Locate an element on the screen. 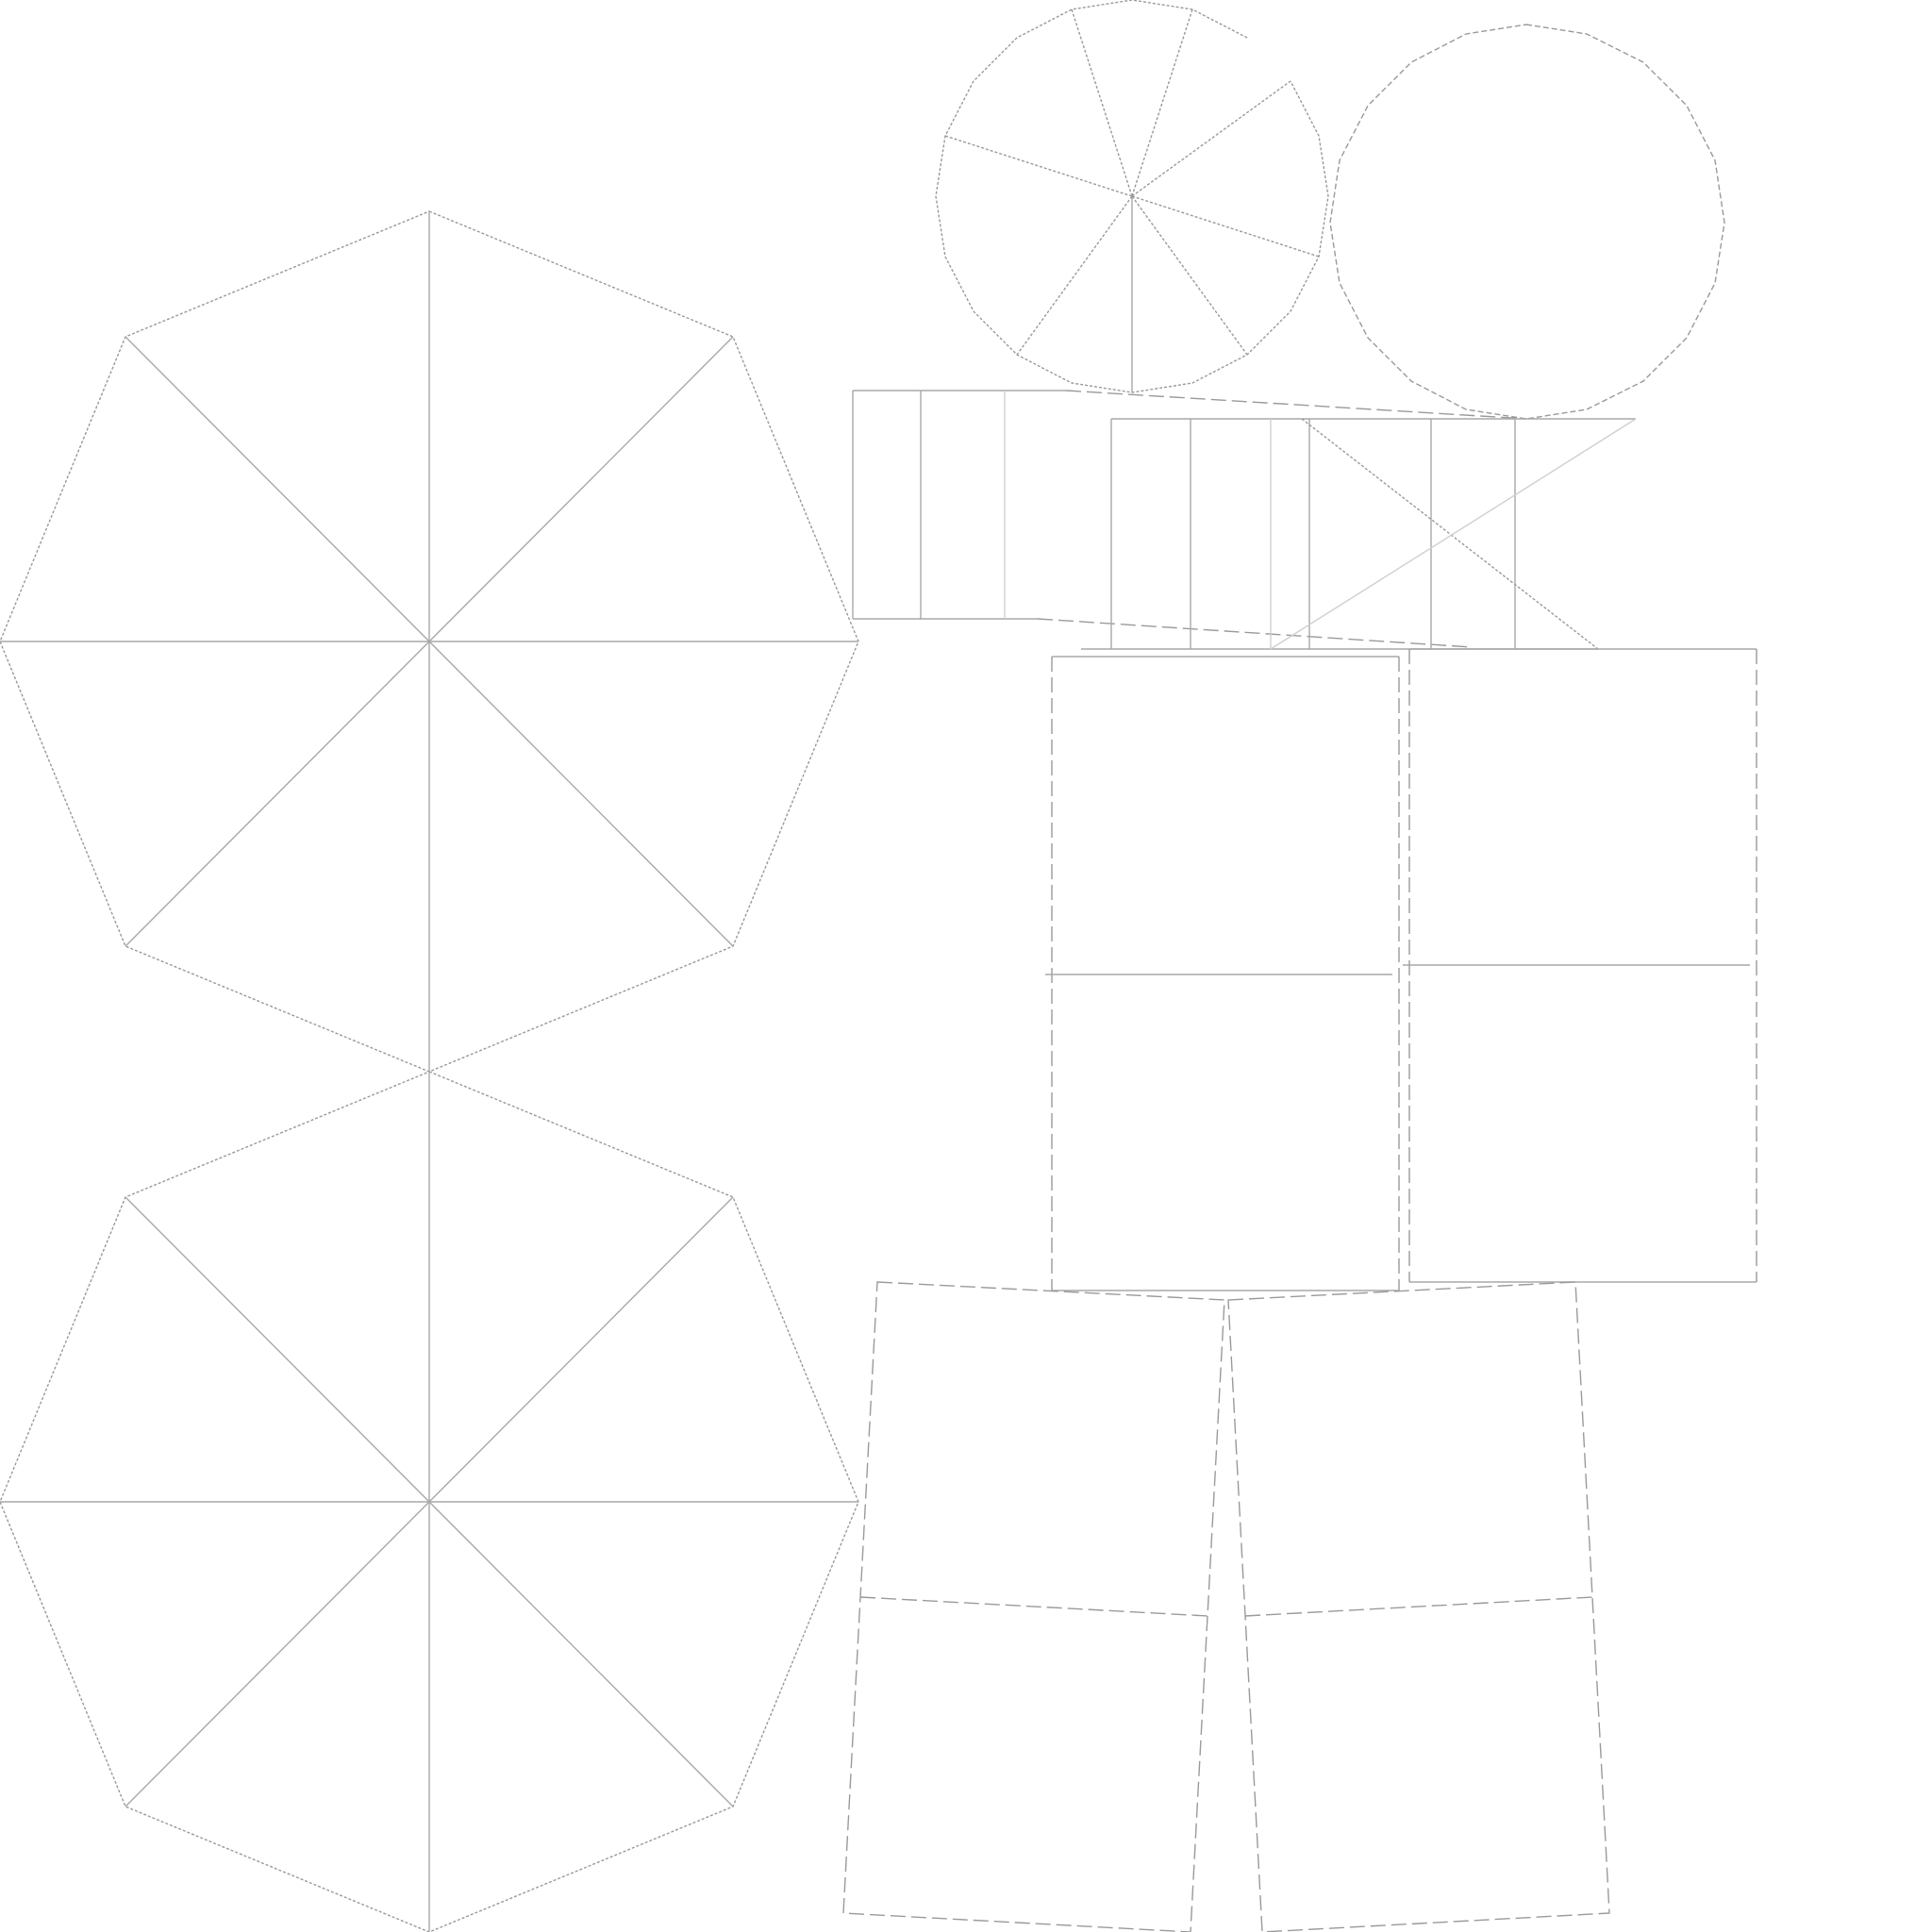 This screenshot has height=1932, width=1932. circle-cap-divided is located at coordinates (1132, 197).